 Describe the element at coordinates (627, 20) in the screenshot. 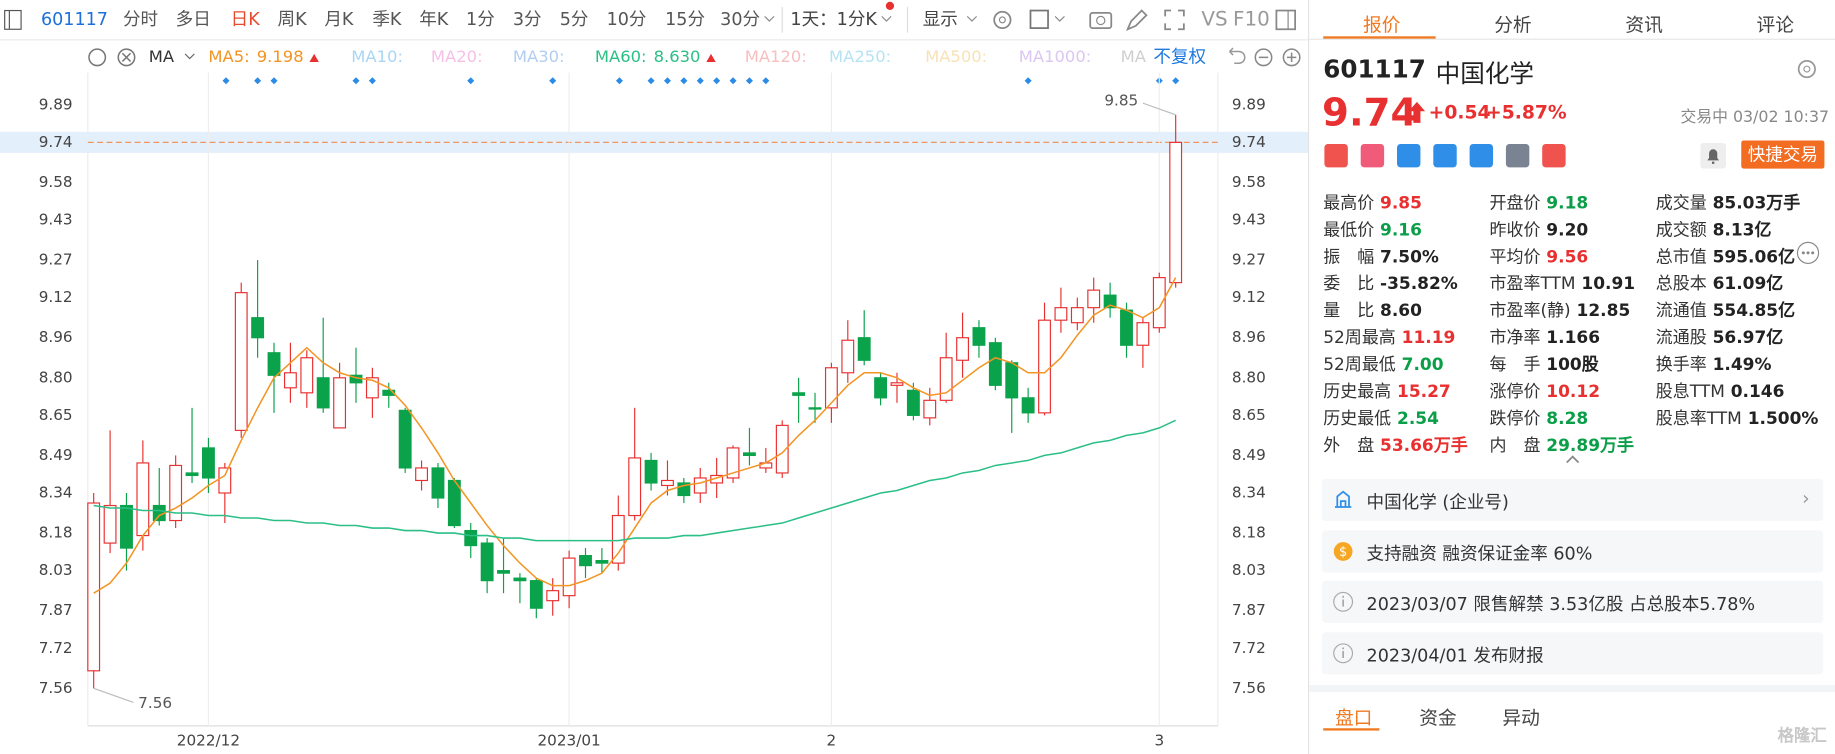

I see `period-tab: 10分` at that location.